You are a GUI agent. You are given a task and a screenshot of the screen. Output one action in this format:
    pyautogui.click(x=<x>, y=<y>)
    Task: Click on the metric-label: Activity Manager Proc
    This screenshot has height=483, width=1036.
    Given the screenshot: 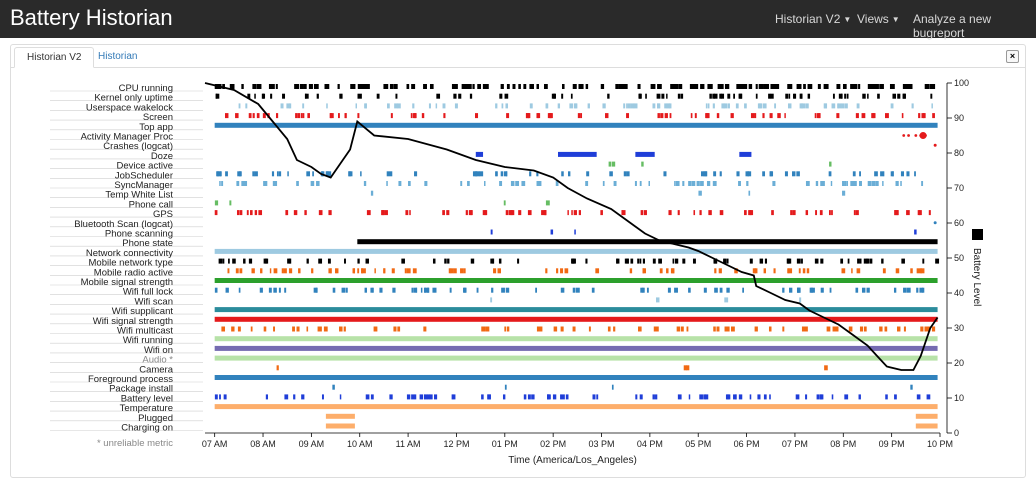 What is the action you would take?
    pyautogui.click(x=127, y=137)
    